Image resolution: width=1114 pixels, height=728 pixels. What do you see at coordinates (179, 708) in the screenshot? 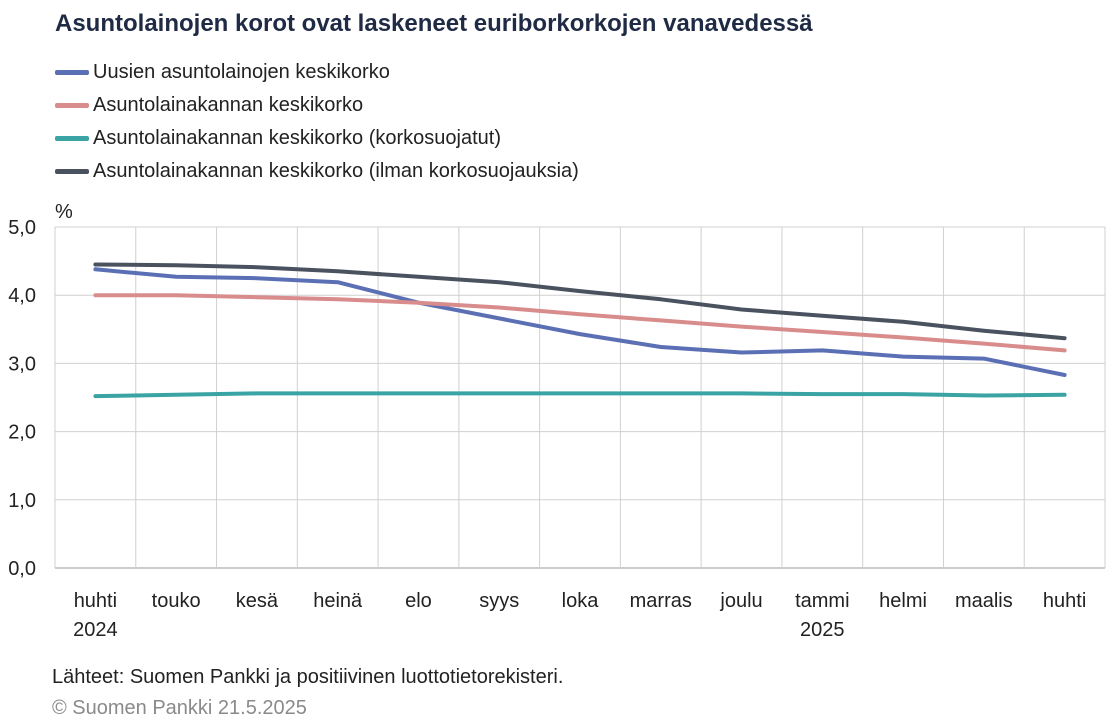
I see `copyright-note: © Suomen Pankki 21.5.2025` at bounding box center [179, 708].